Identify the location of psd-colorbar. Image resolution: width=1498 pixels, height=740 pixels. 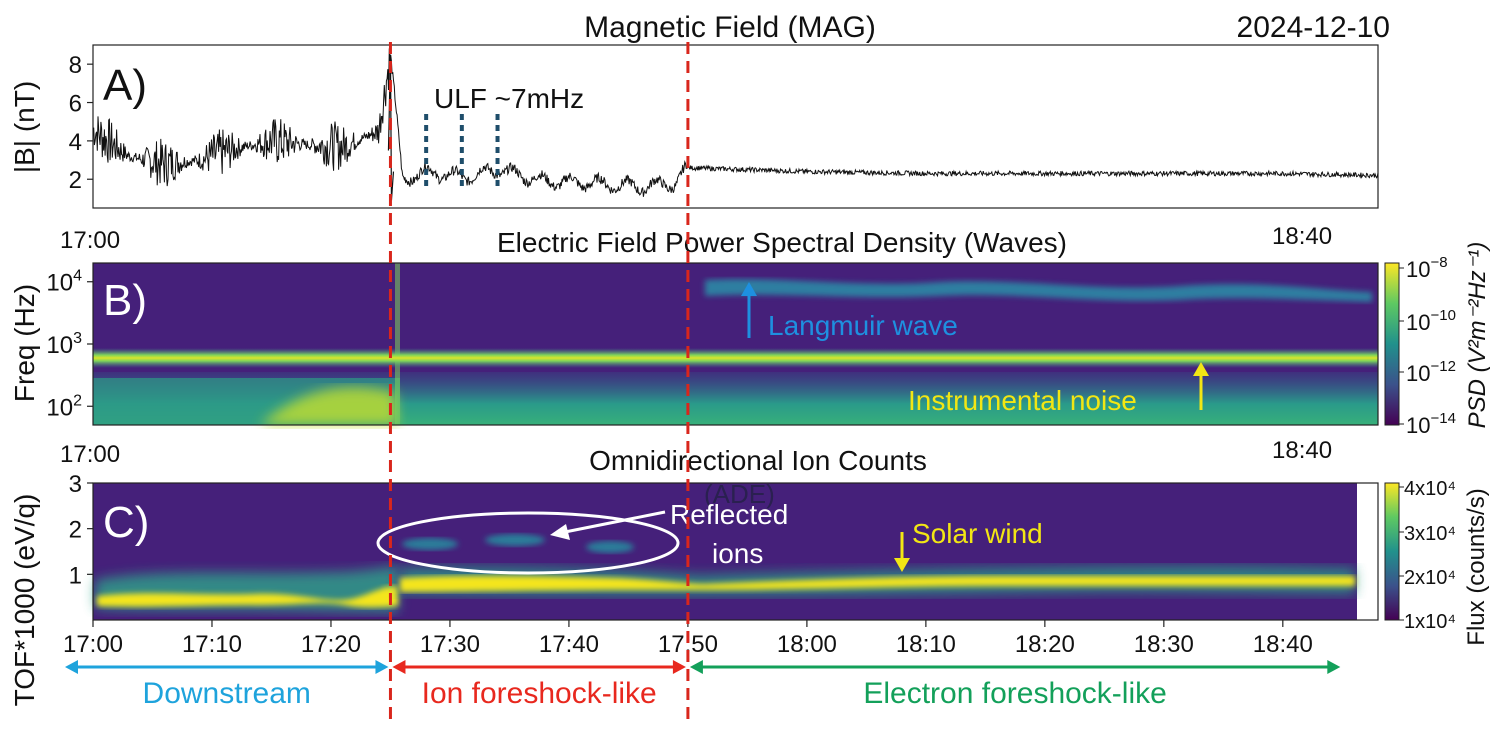
(1392, 344).